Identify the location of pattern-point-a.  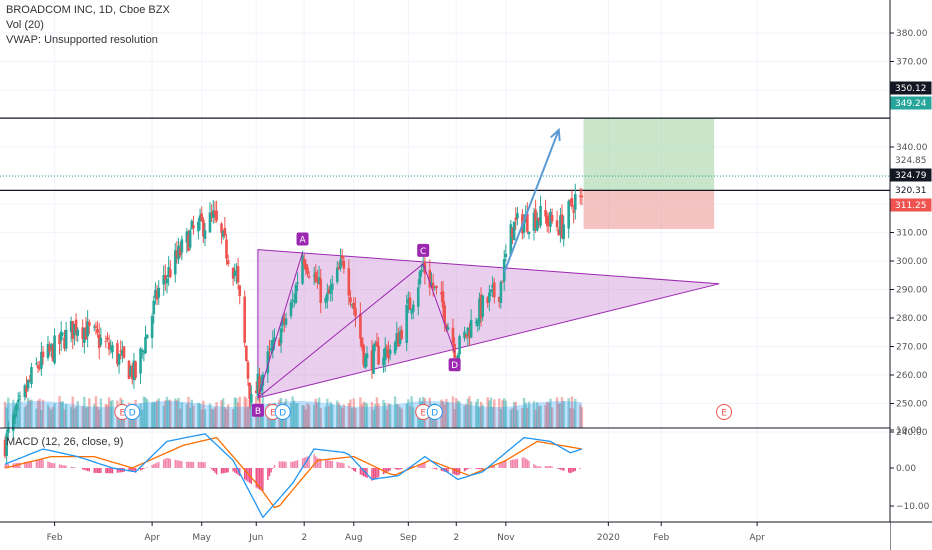
(302, 239).